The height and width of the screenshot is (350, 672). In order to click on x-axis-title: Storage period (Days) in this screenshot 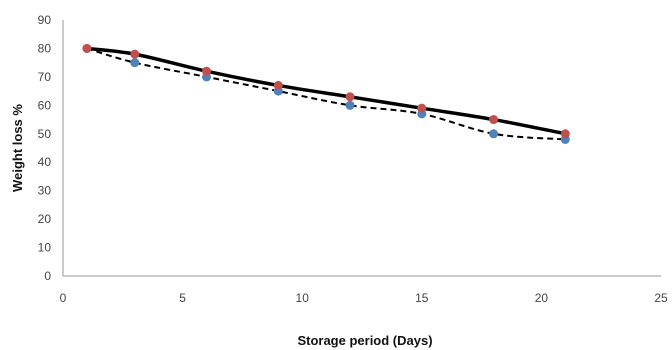, I will do `click(364, 340)`.